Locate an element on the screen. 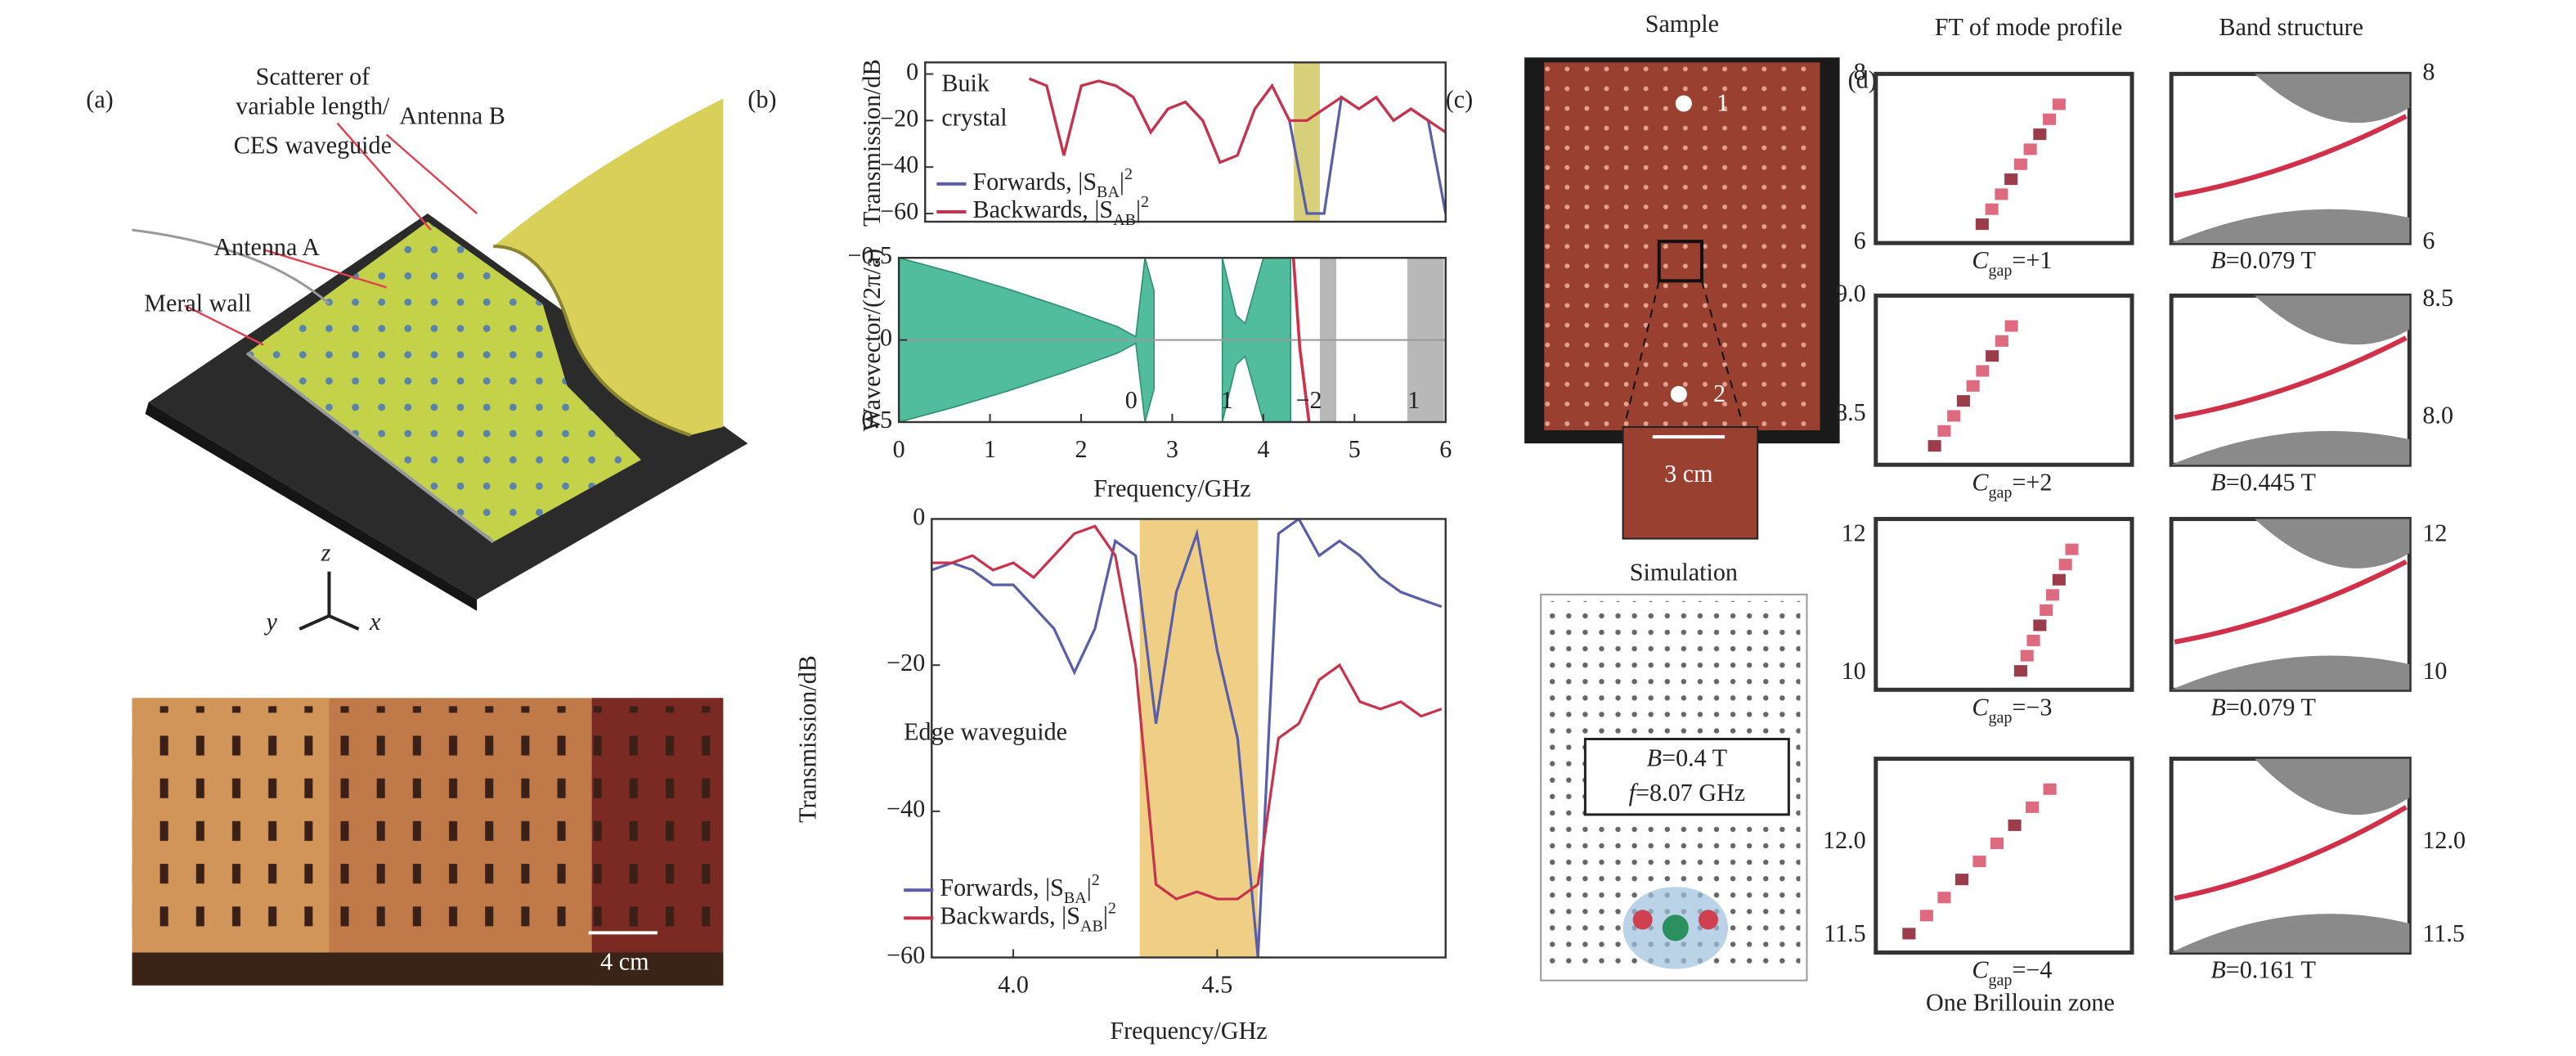 The width and height of the screenshot is (2576, 1056). y-tick-label: 12 is located at coordinates (2434, 533).